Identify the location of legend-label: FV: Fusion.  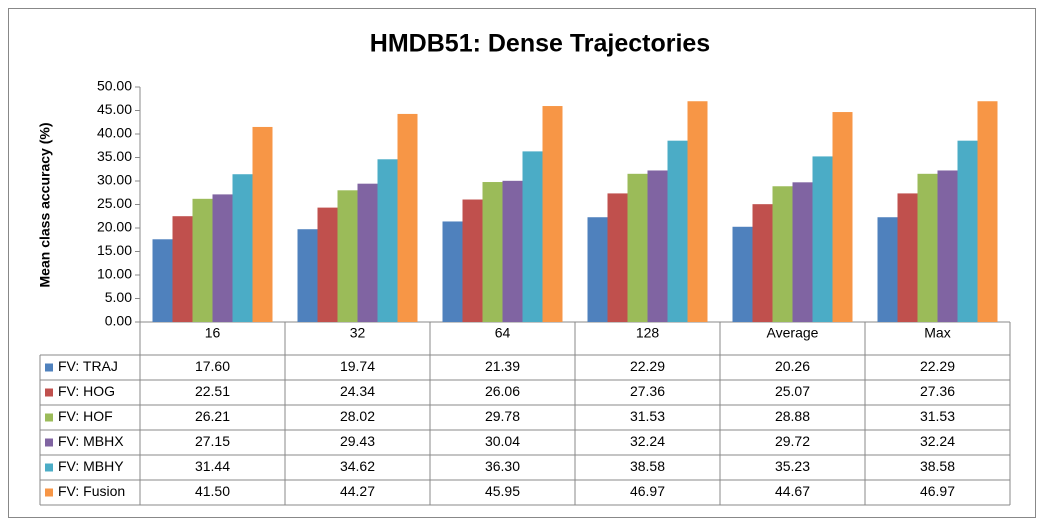
(91, 491).